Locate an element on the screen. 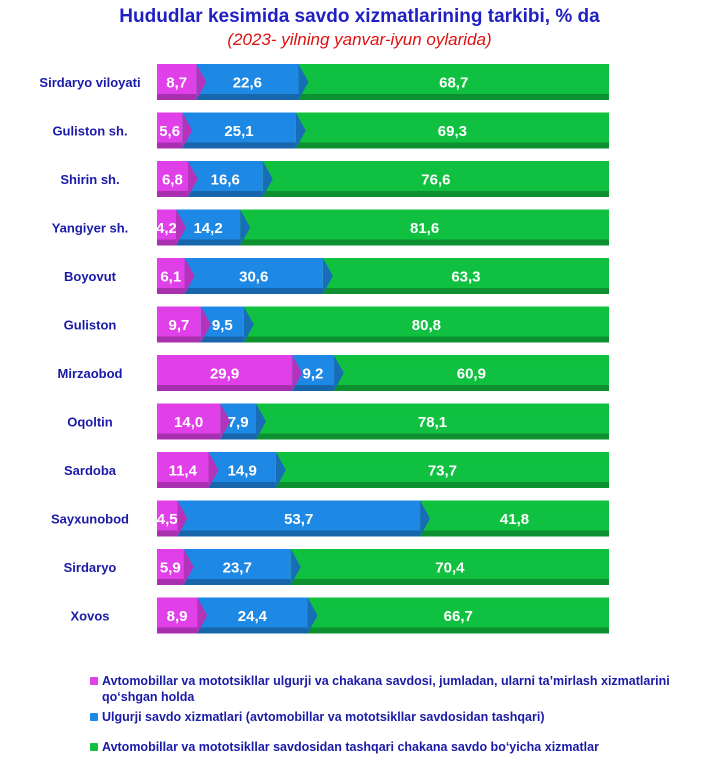  category-label: Sirdaryo viloyati is located at coordinates (89, 82).